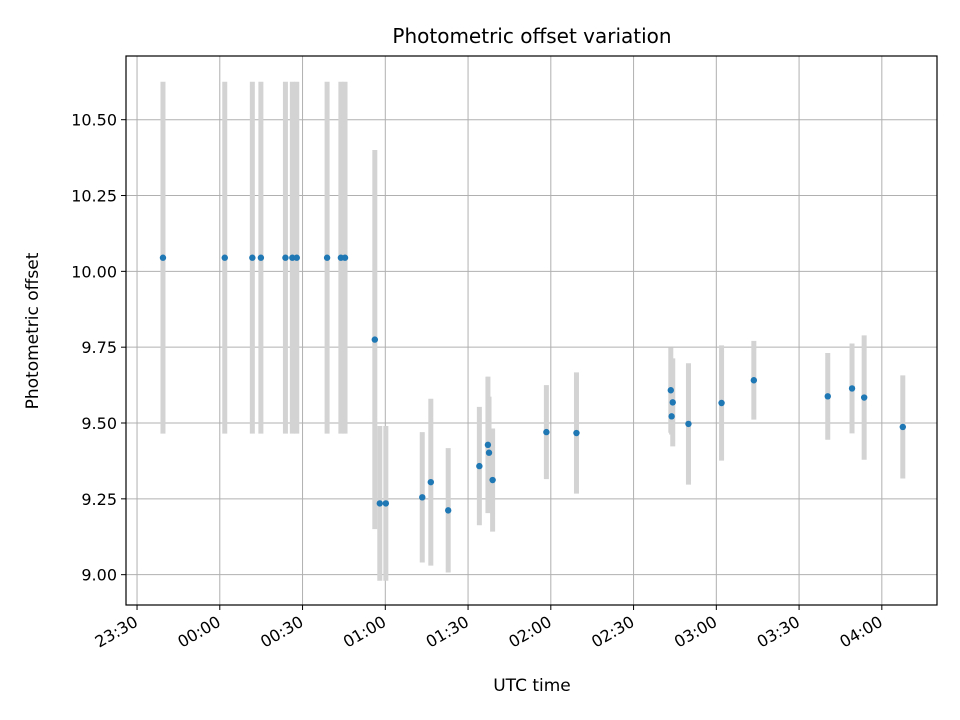  Describe the element at coordinates (94, 196) in the screenshot. I see `y-tick-label: 10.25` at that location.